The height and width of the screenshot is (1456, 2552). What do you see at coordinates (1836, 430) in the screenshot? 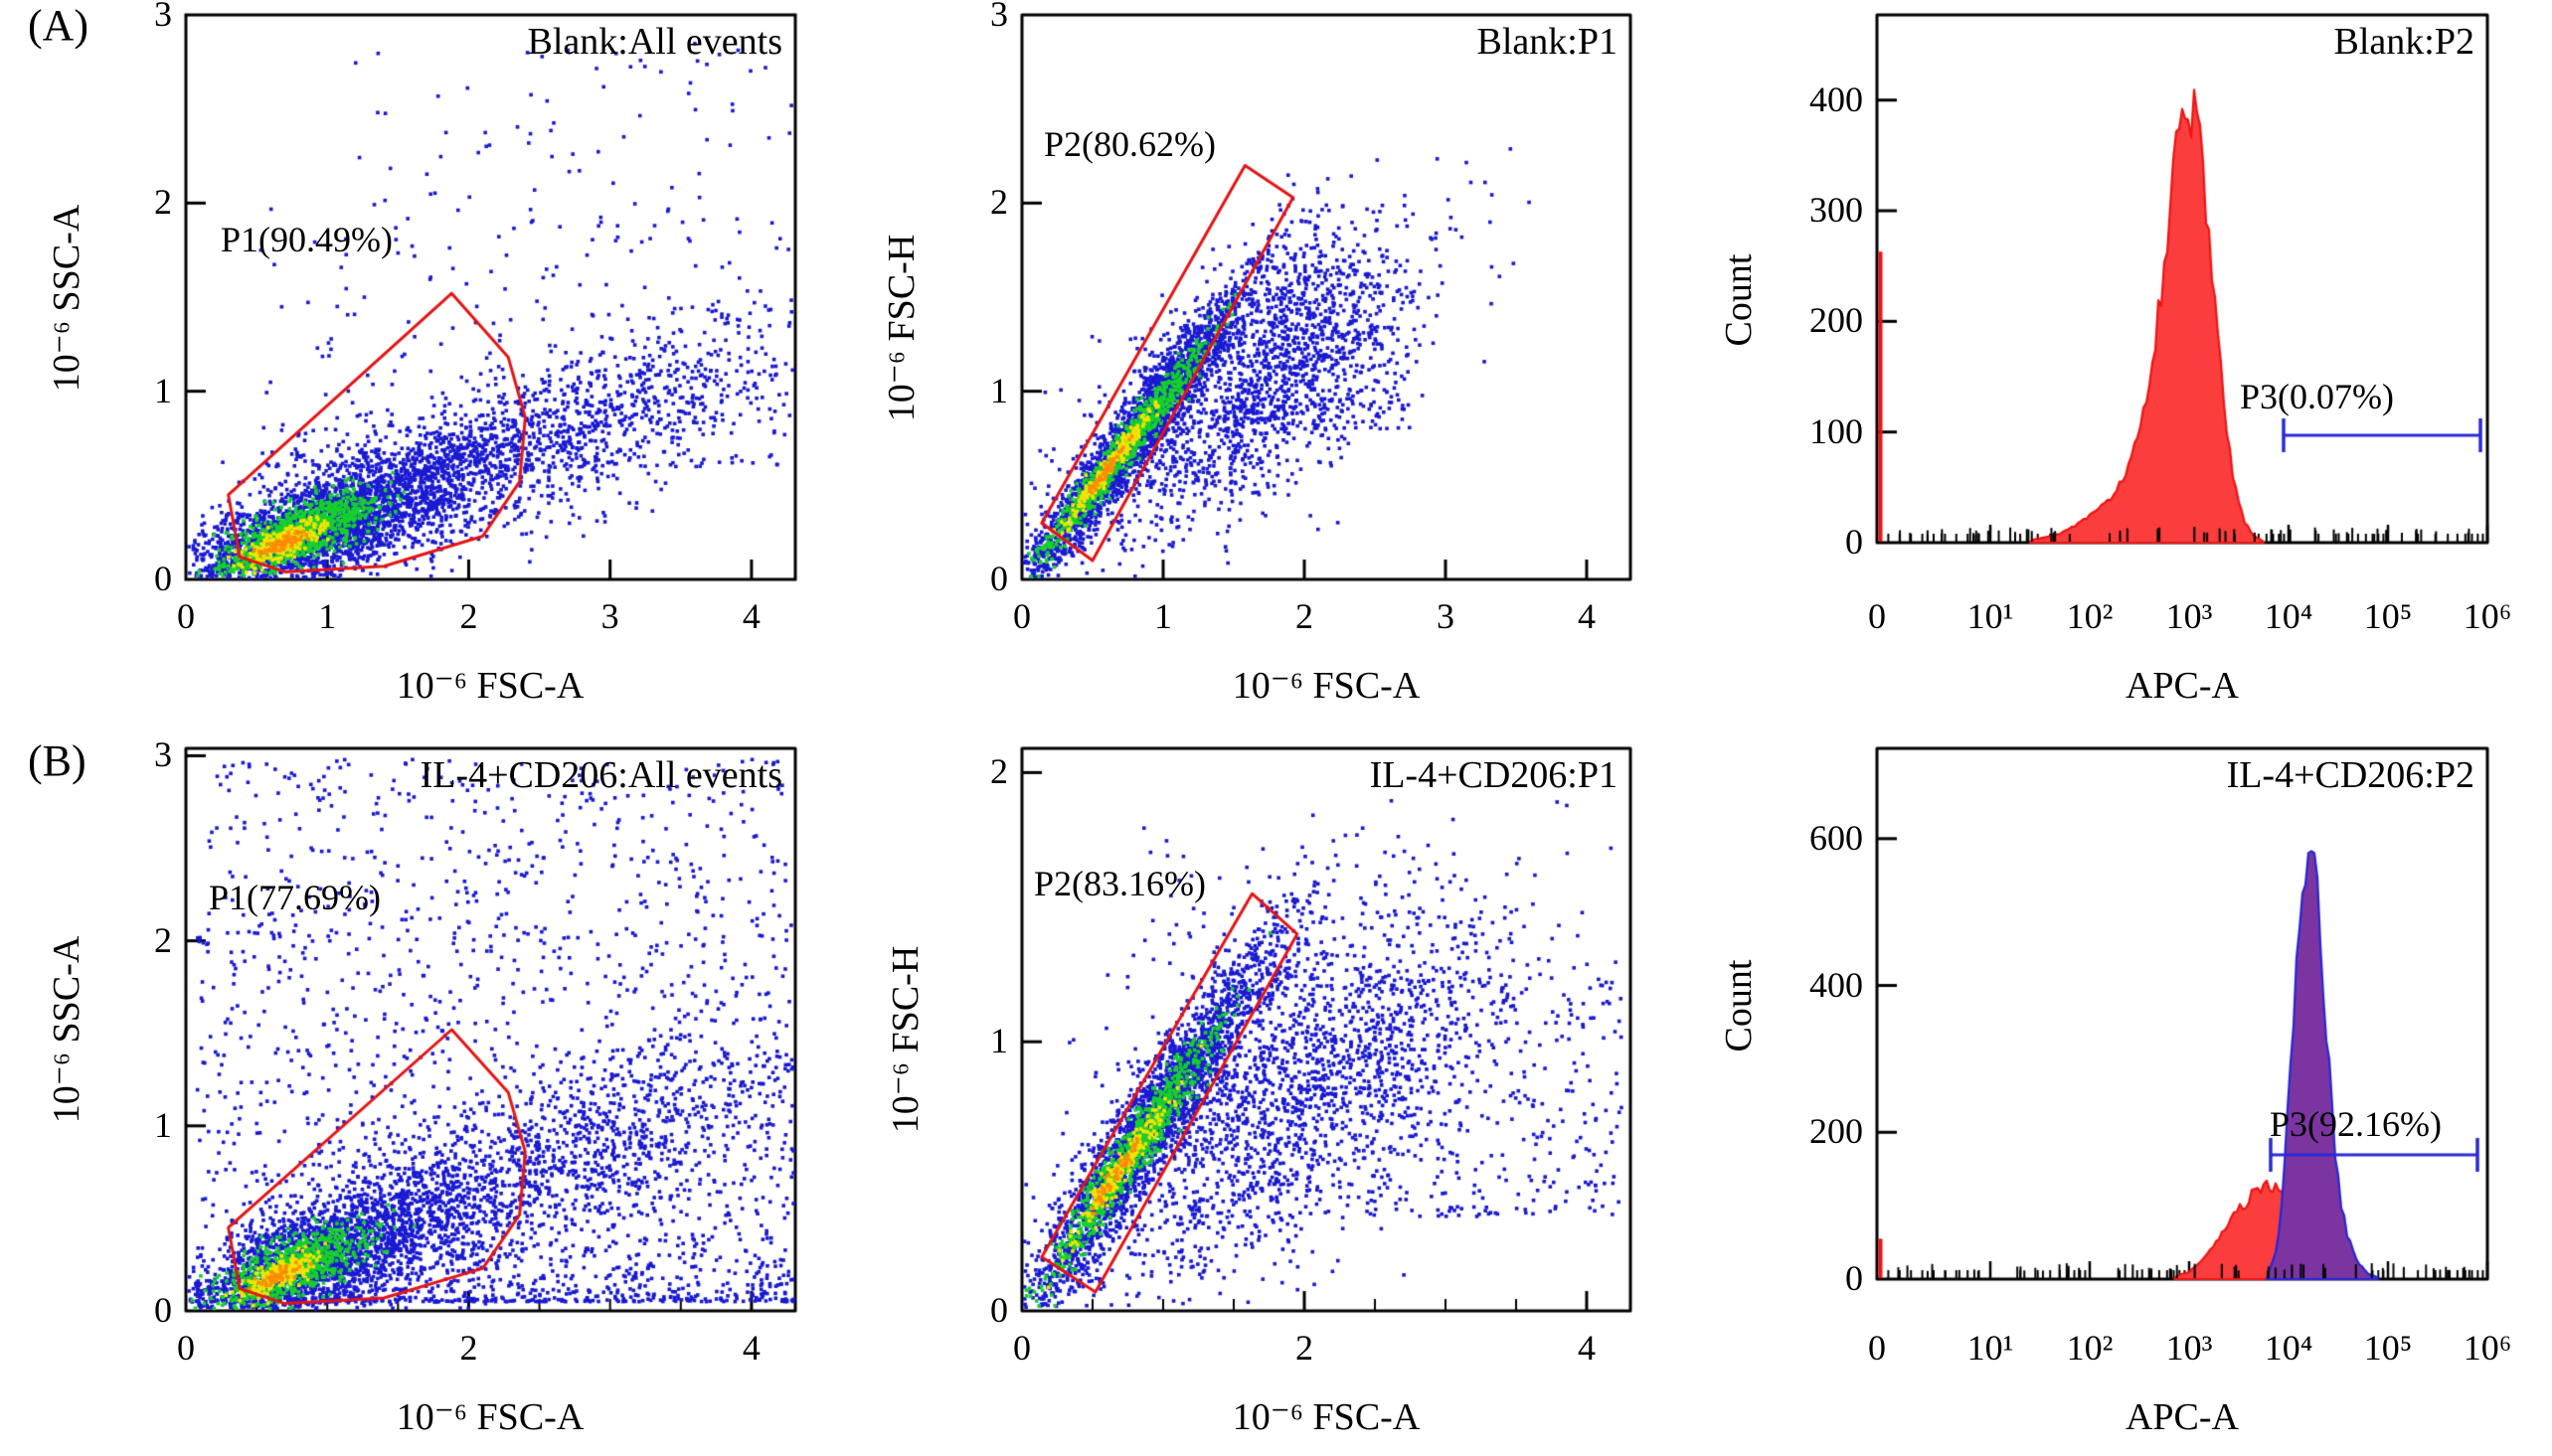
I see `tick-label: 100` at bounding box center [1836, 430].